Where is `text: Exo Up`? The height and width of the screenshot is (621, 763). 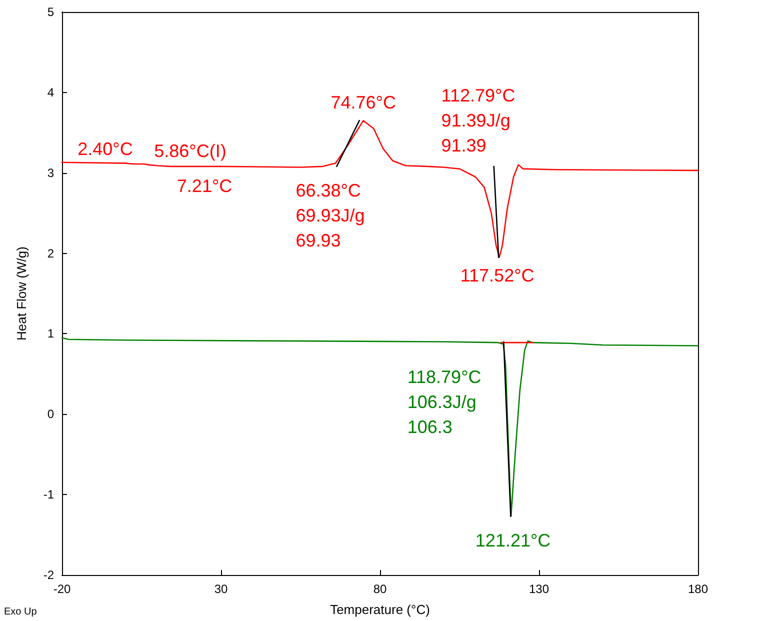
text: Exo Up is located at coordinates (21, 612).